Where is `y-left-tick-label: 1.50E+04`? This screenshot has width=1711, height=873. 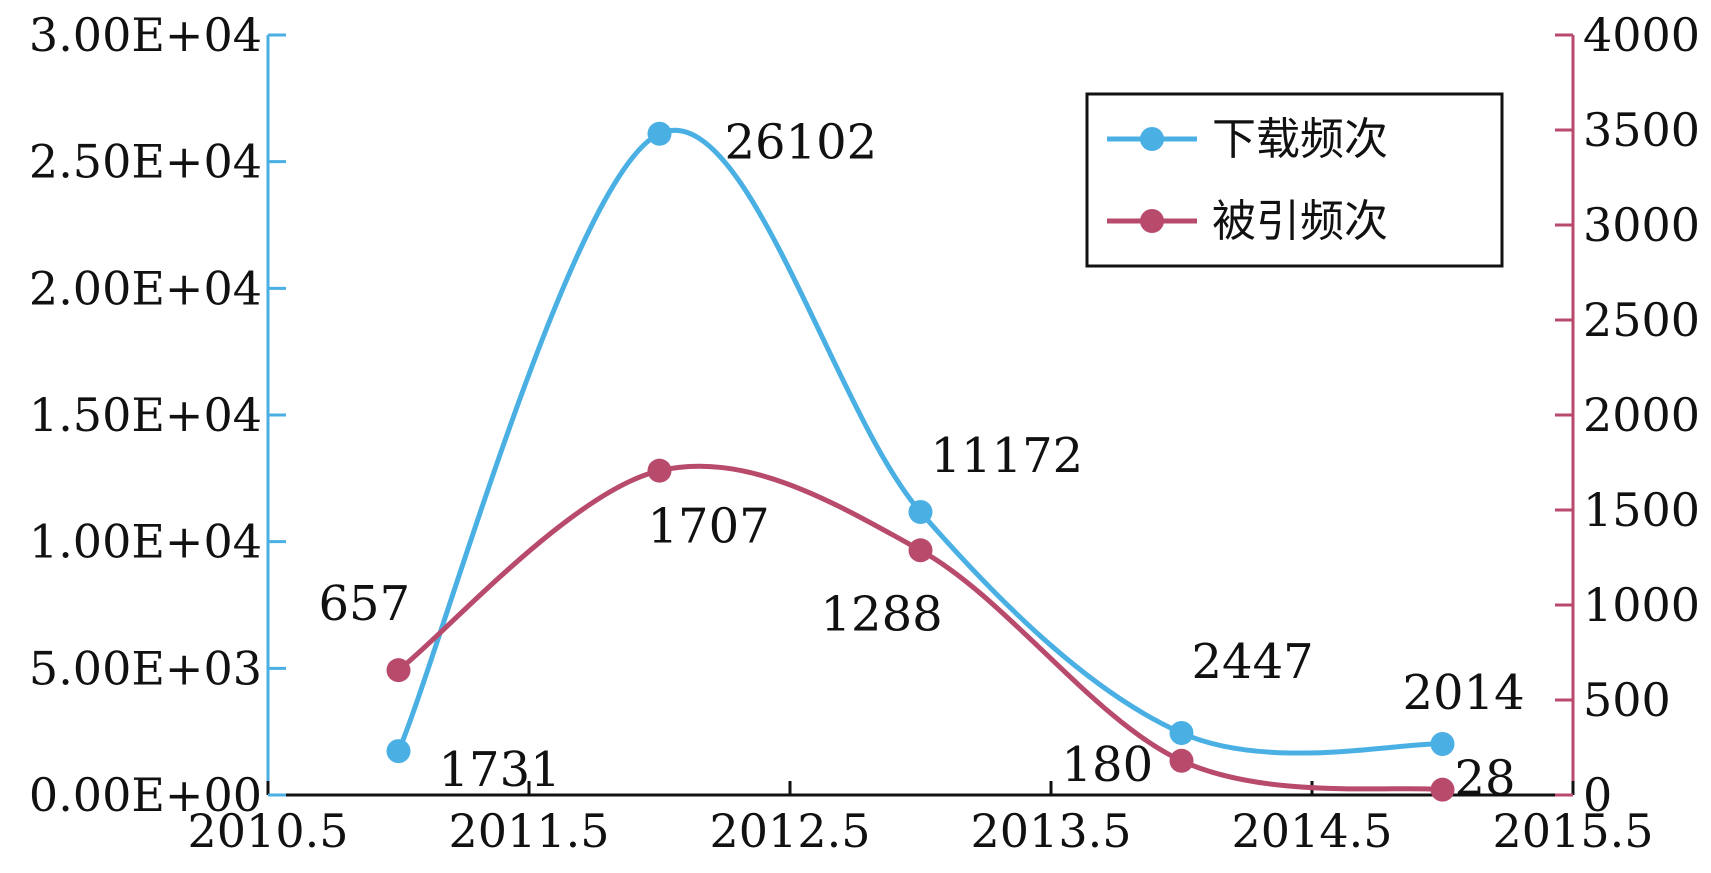 y-left-tick-label: 1.50E+04 is located at coordinates (145, 415).